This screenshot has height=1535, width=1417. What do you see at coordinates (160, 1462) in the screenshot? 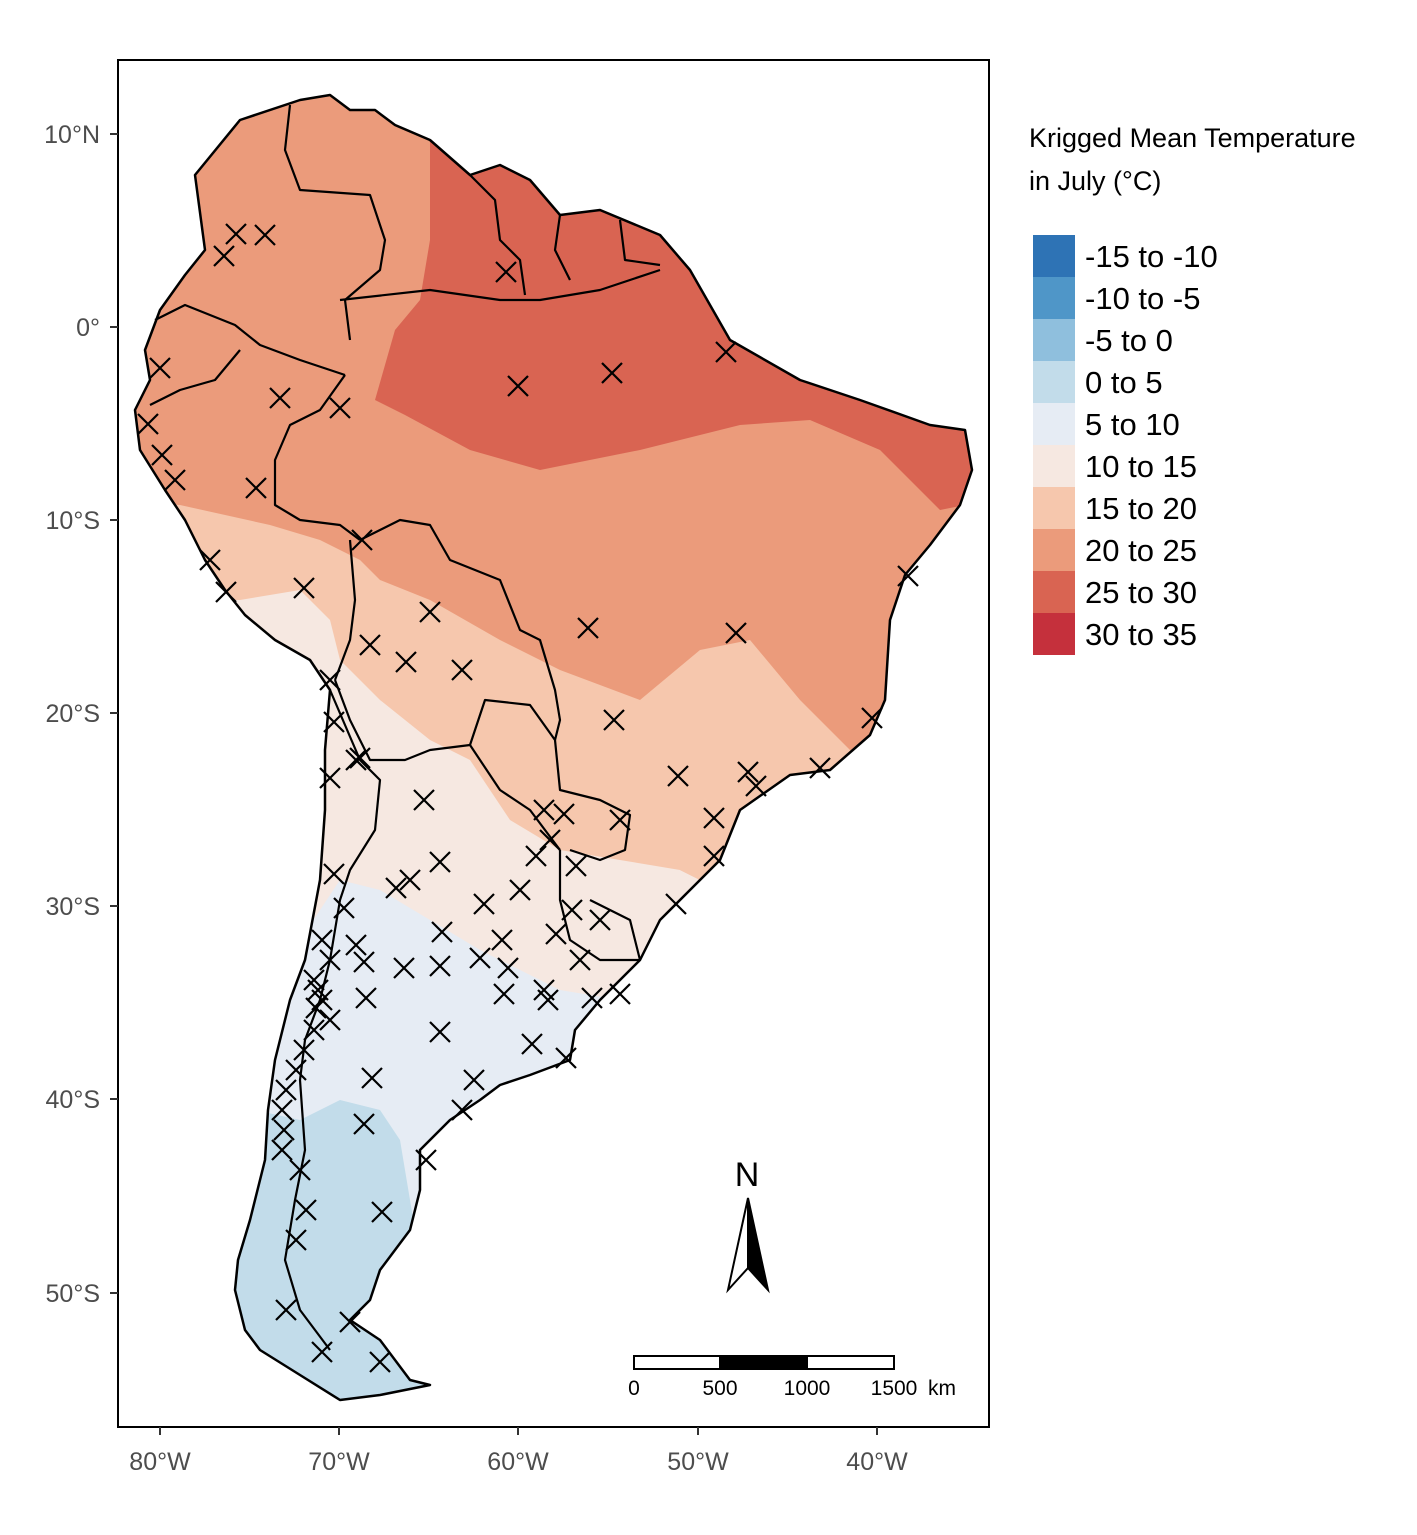
I see `x-tick-label: 80°W` at bounding box center [160, 1462].